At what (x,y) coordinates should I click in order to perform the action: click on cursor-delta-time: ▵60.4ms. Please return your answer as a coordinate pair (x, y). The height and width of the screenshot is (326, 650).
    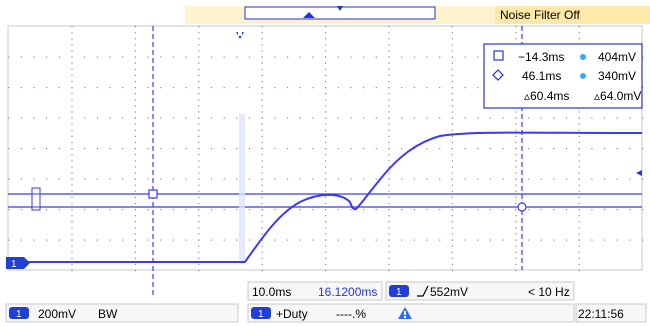
    Looking at the image, I should click on (546, 96).